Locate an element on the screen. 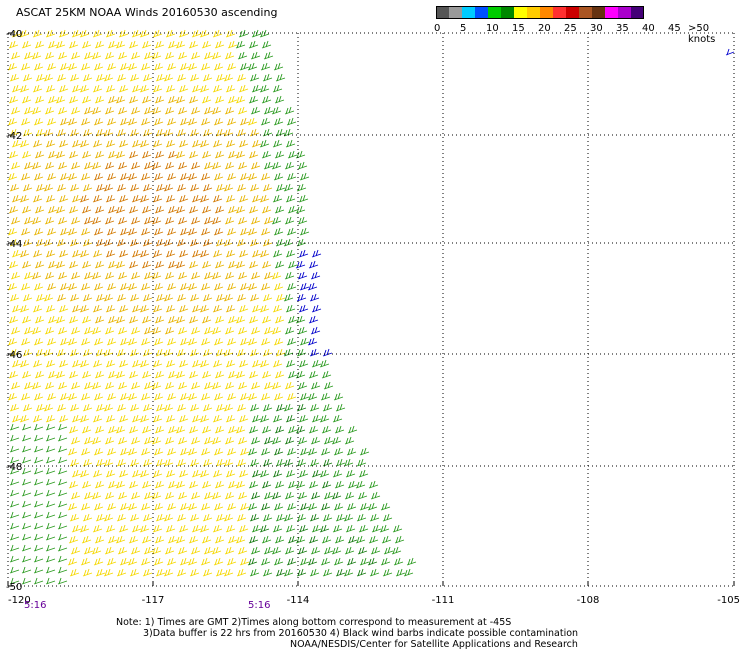 This screenshot has width=740, height=650. time-label: 5:16 is located at coordinates (35, 605).